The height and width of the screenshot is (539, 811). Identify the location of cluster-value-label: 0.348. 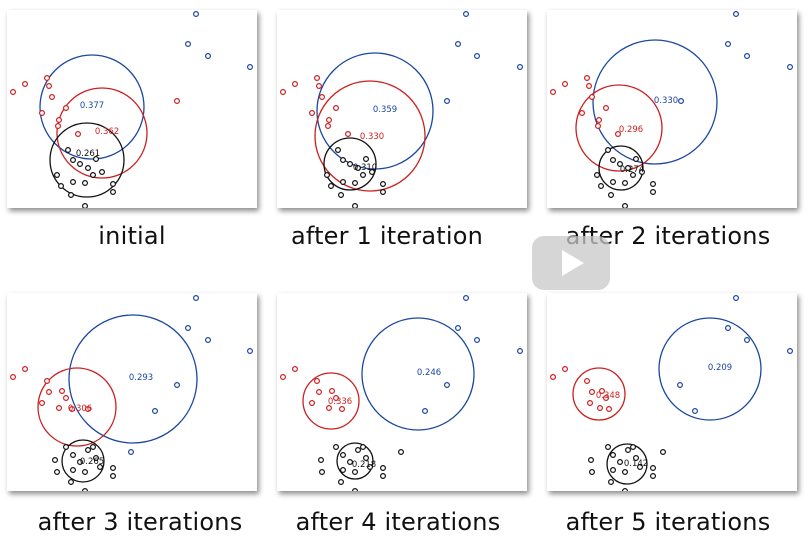
(608, 396).